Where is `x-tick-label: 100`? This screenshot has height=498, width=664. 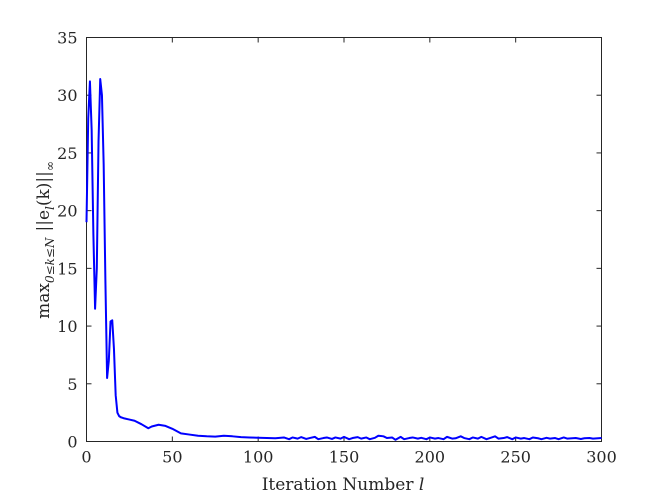
x-tick-label: 100 is located at coordinates (258, 457).